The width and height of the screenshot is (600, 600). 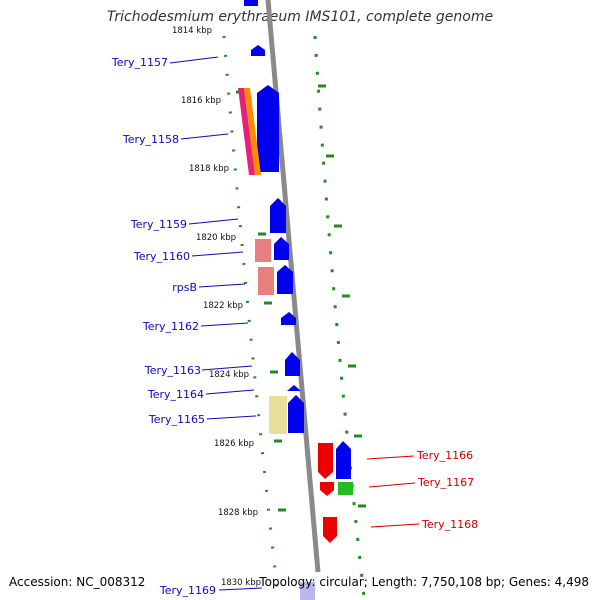 What do you see at coordinates (449, 524) in the screenshot?
I see `gene-label-tery-1168: Tery_1168` at bounding box center [449, 524].